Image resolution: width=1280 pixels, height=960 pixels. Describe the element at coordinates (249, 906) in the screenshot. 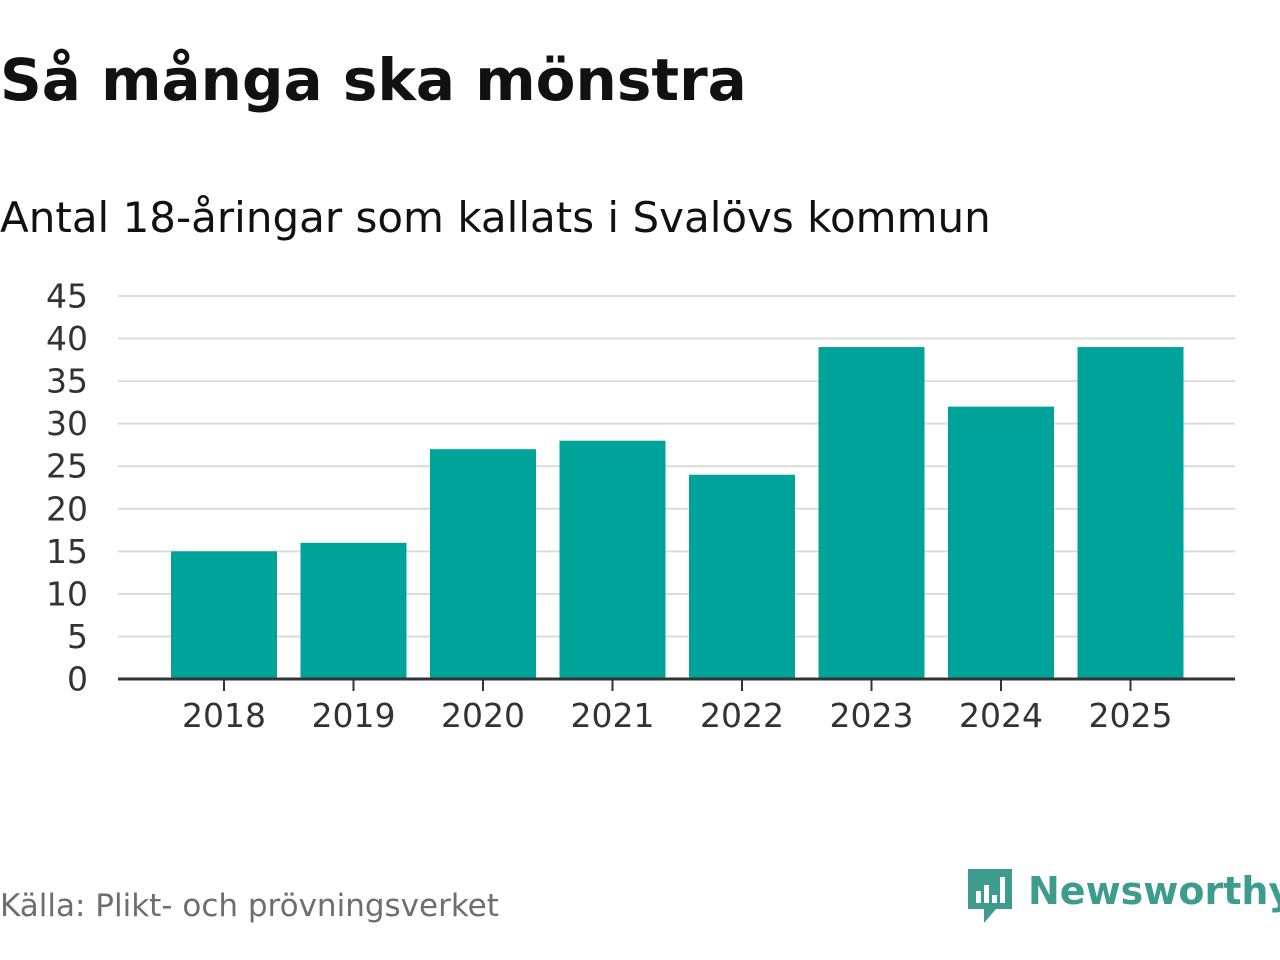

I see `source-note: Källa: Plikt- och prövningsverket` at that location.